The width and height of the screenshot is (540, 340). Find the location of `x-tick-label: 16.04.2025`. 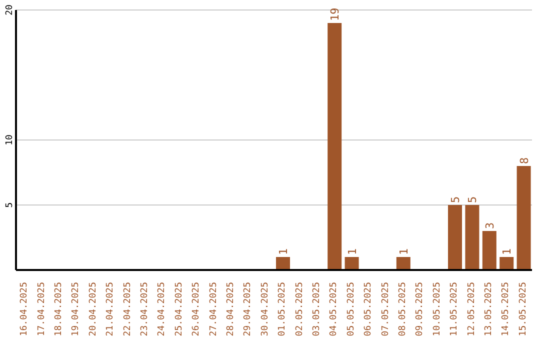

x-tick-label: 16.04.2025 is located at coordinates (25, 309).